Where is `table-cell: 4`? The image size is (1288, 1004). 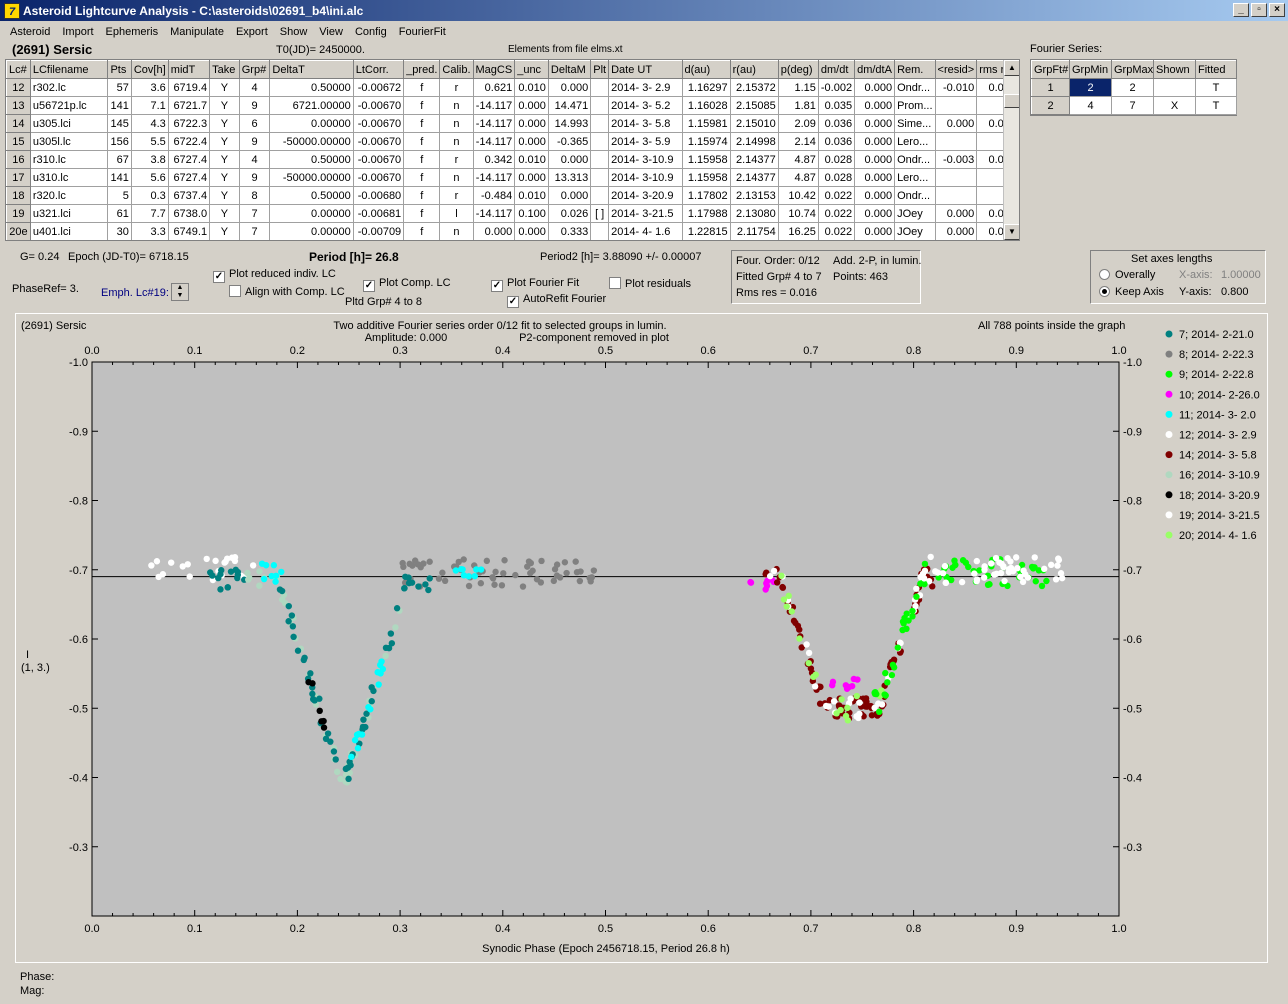
table-cell: 4 is located at coordinates (254, 87).